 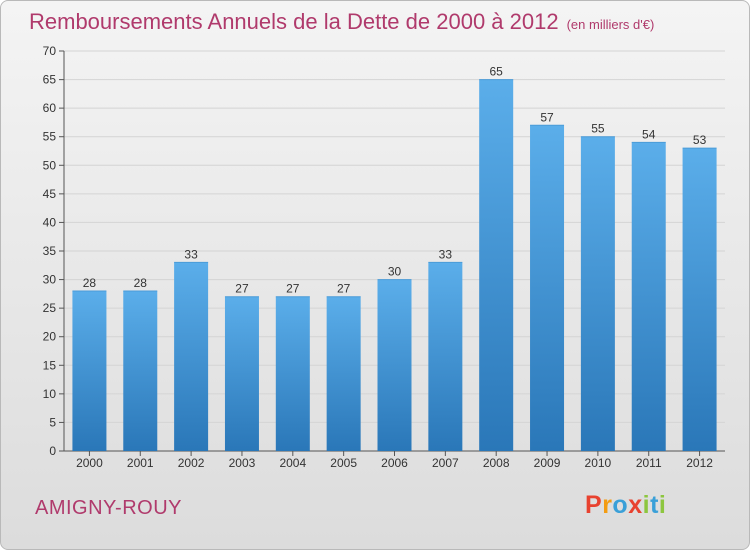 What do you see at coordinates (50, 108) in the screenshot?
I see `y-tick-label: 60` at bounding box center [50, 108].